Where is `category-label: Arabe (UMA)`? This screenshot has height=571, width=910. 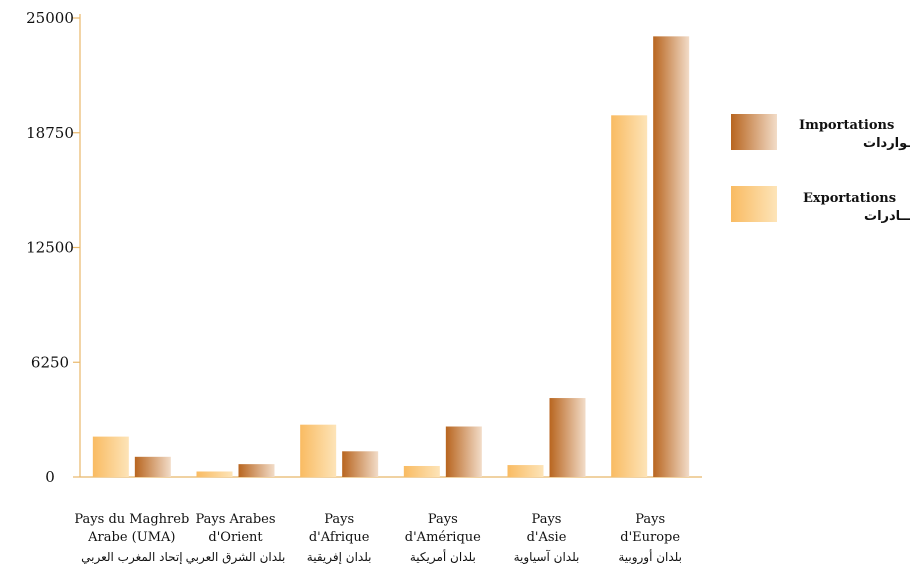 category-label: Arabe (UMA) is located at coordinates (131, 537).